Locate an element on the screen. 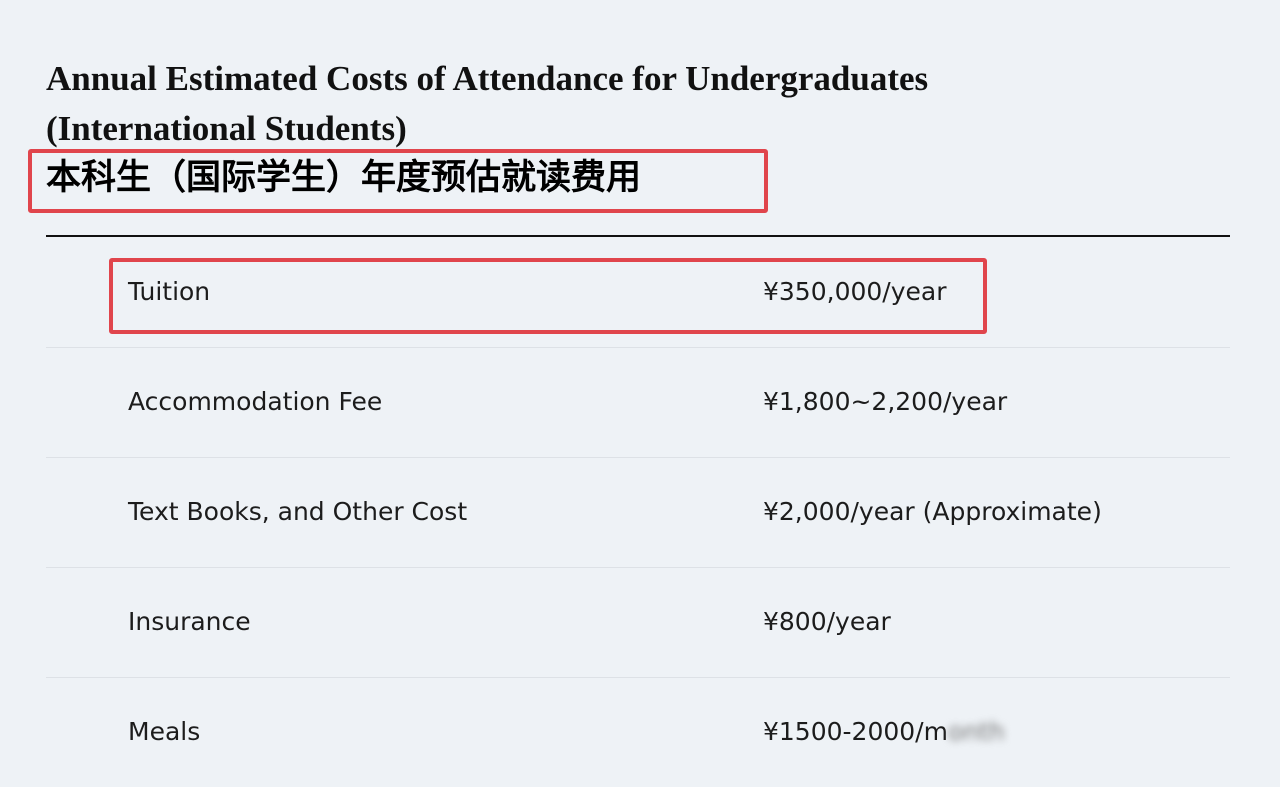 This screenshot has width=1280, height=787. table-row: Tuition ¥350,000/year is located at coordinates (638, 292).